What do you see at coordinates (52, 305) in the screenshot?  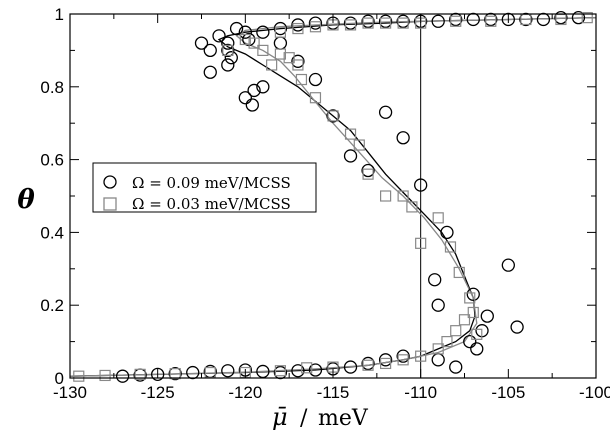 I see `y-tick-label: 0.2` at bounding box center [52, 305].